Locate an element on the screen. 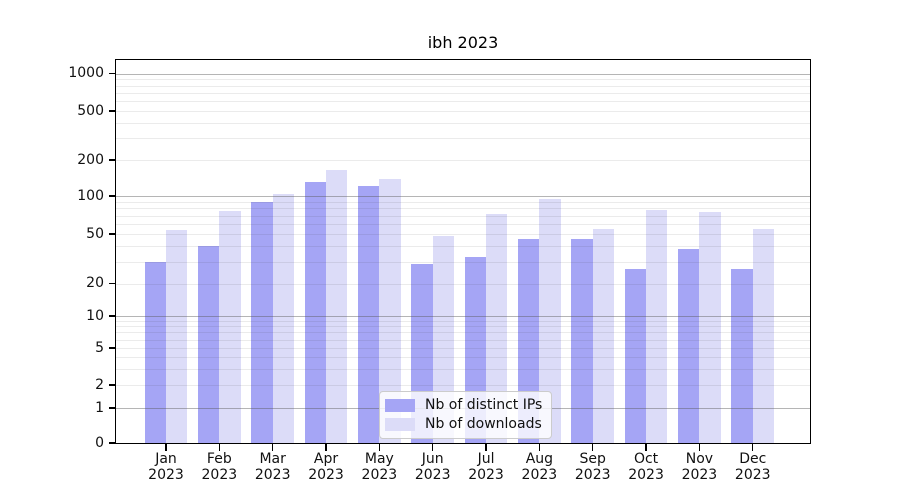  y-tick-label: 500 is located at coordinates (90, 110).